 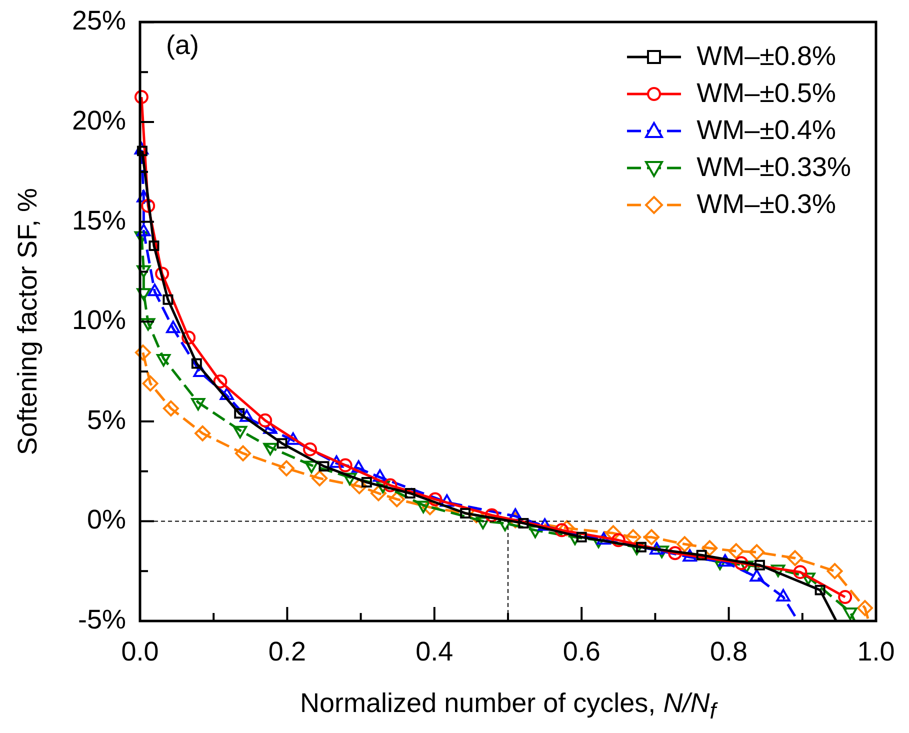 I want to click on y-tick-label: 0%, so click(x=106, y=519).